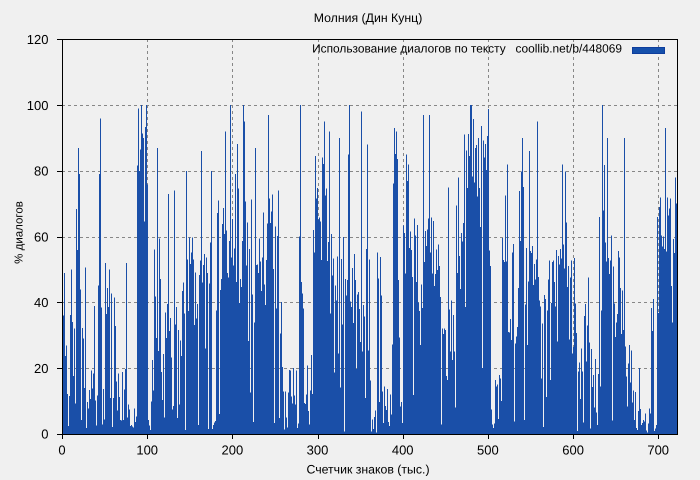 The image size is (700, 480). Describe the element at coordinates (38, 39) in the screenshot. I see `svg-text: 120` at that location.